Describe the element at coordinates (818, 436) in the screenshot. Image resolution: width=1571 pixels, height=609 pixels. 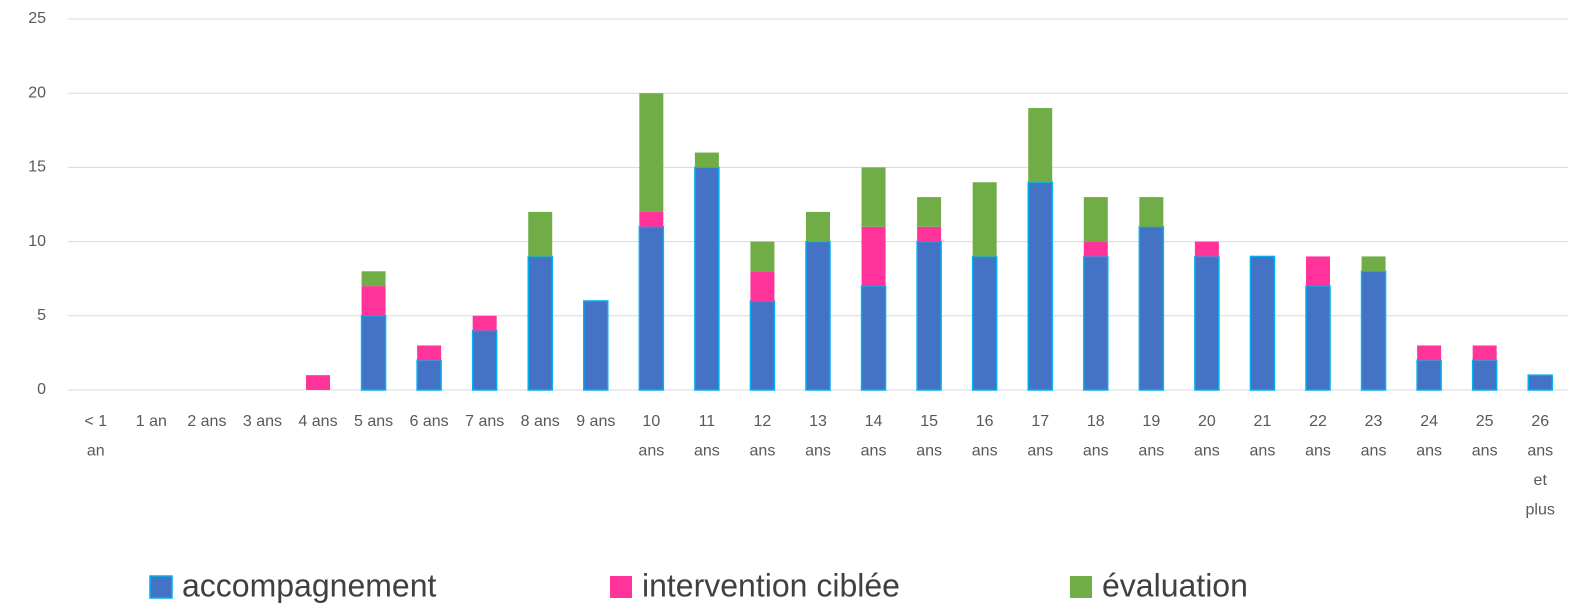
I see `x-tick-label: 13 ans` at that location.